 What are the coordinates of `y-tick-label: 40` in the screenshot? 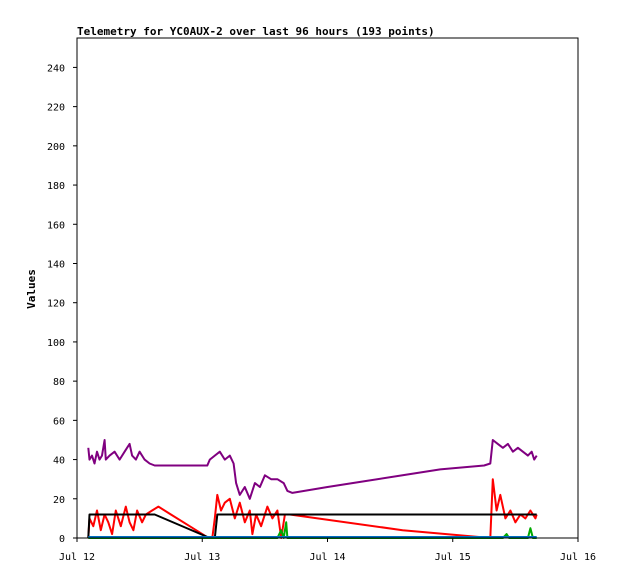 It's located at (59, 461).